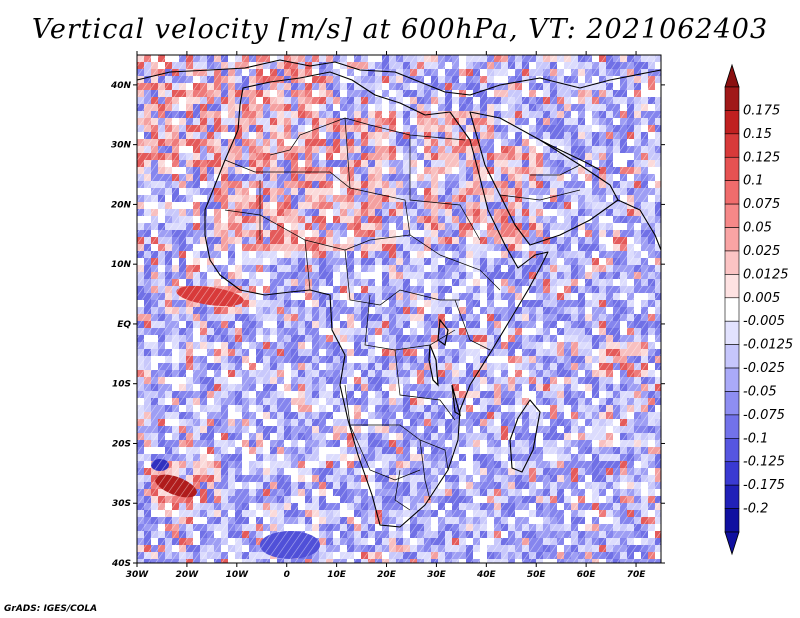 Image resolution: width=800 pixels, height=618 pixels. Describe the element at coordinates (732, 75) in the screenshot. I see `colorbar-top-arrow` at that location.